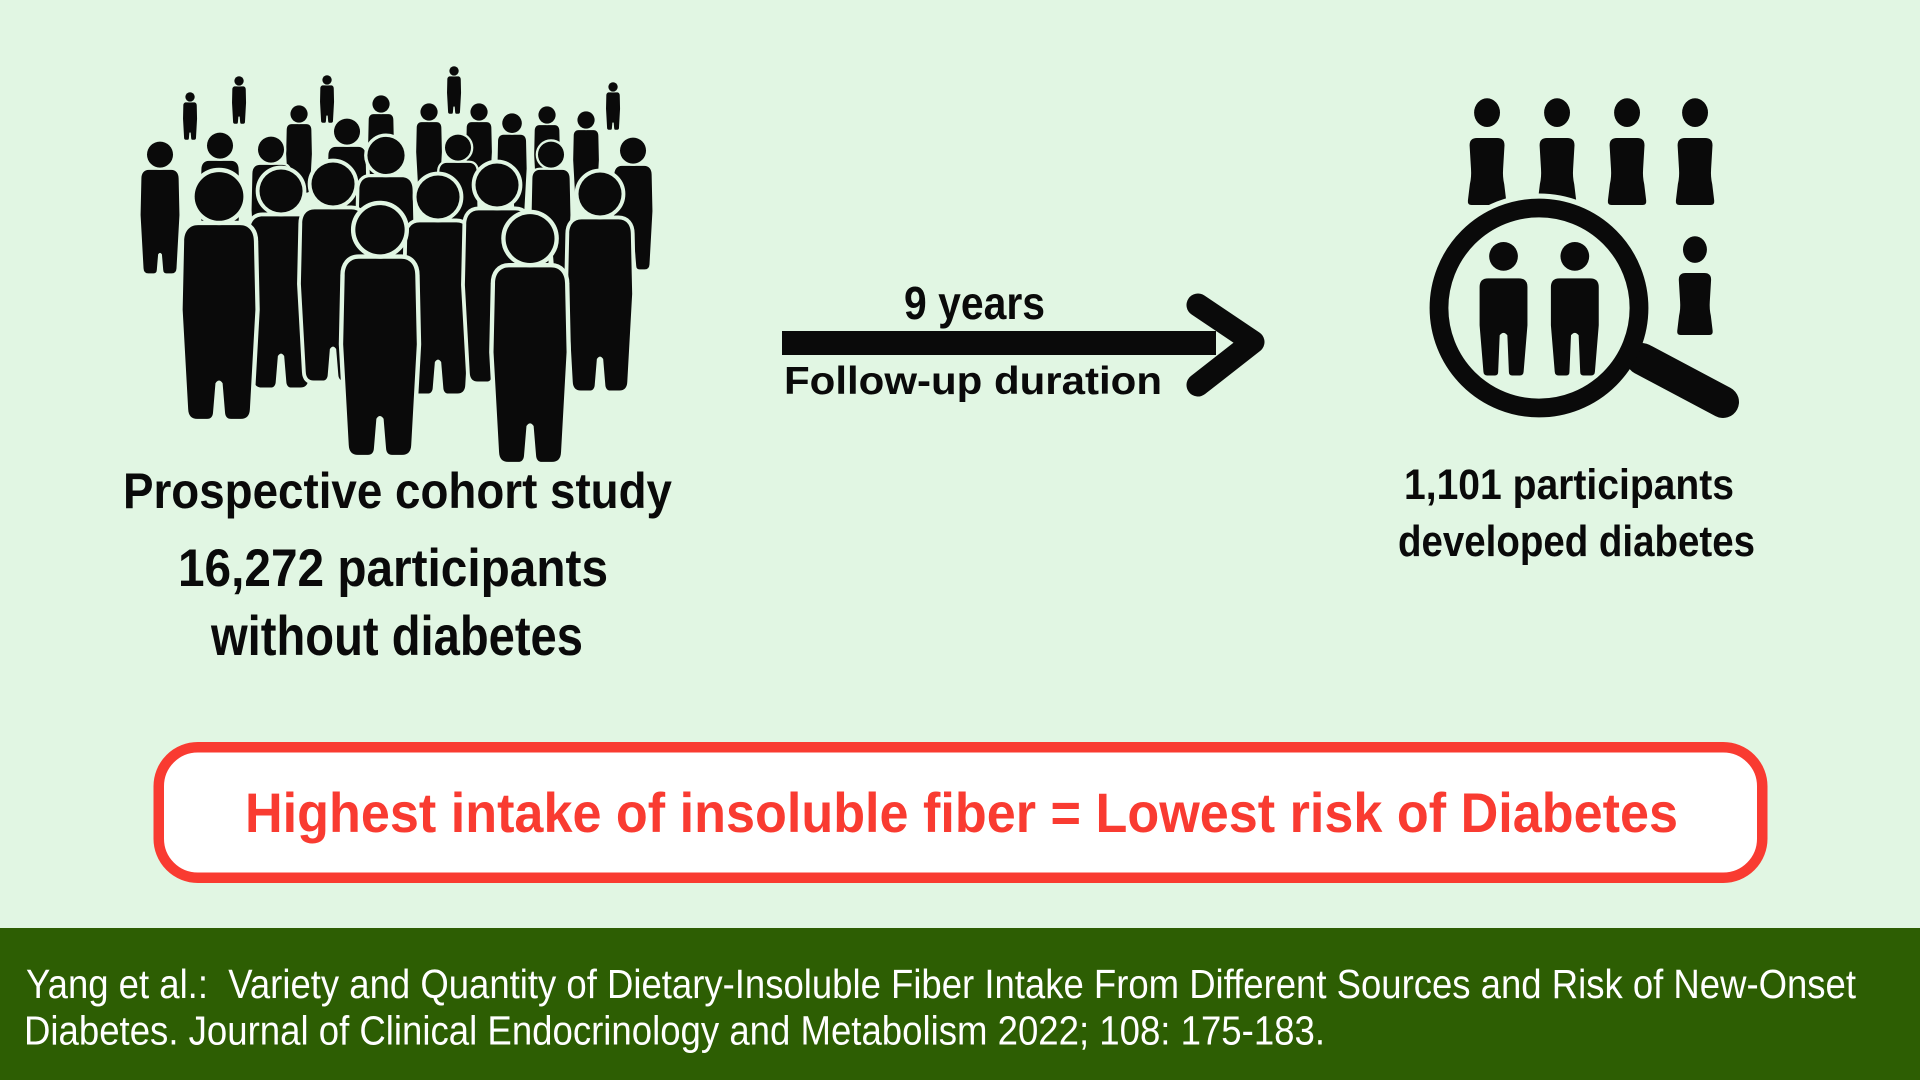 The width and height of the screenshot is (1920, 1080). I want to click on svg-text: developed diabetes, so click(1576, 541).